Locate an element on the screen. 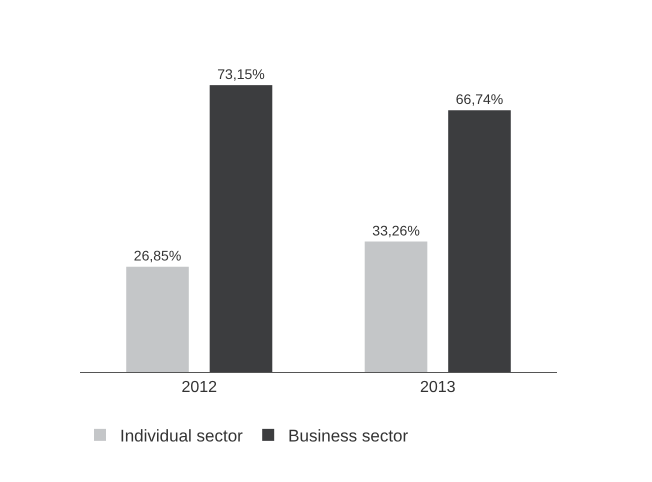  data-label: 33,26% is located at coordinates (396, 230).